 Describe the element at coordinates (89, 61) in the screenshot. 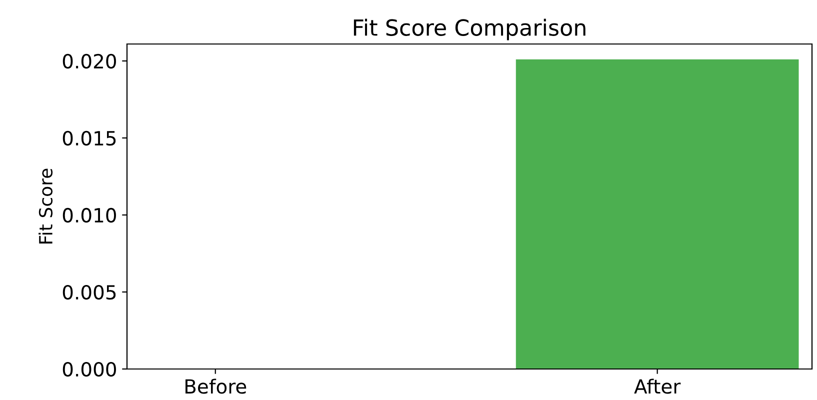

I see `y-tick-label: 0.020` at that location.